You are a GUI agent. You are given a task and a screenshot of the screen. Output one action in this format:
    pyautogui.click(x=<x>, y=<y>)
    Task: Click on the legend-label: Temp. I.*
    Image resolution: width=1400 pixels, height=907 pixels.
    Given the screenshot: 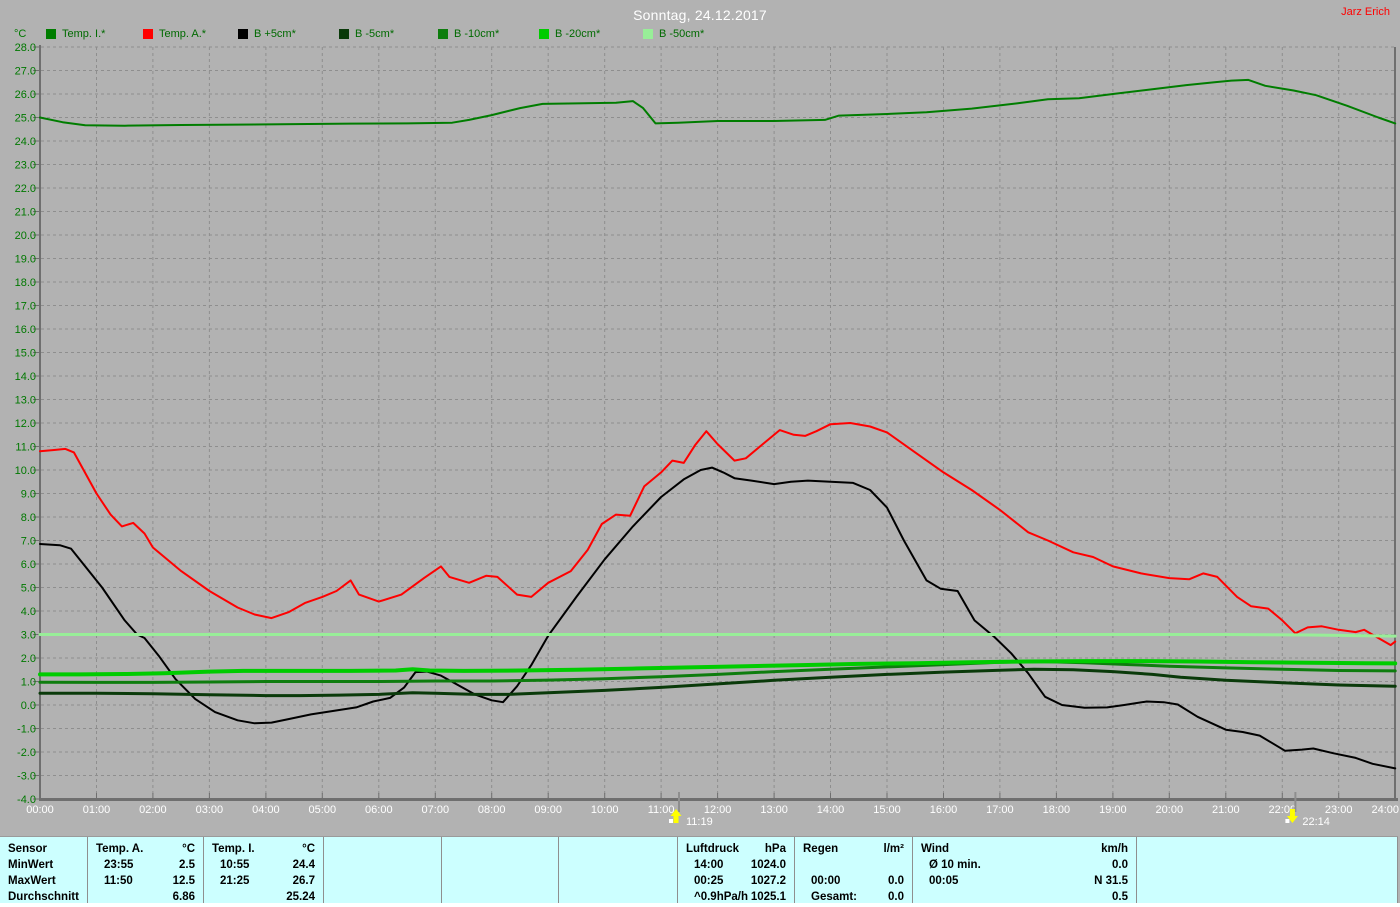 What is the action you would take?
    pyautogui.click(x=84, y=34)
    